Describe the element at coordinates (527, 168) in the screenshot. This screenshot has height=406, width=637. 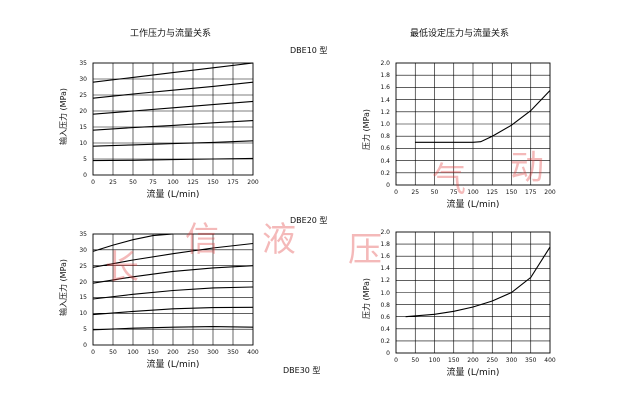
I see `watermark-char: 动` at that location.